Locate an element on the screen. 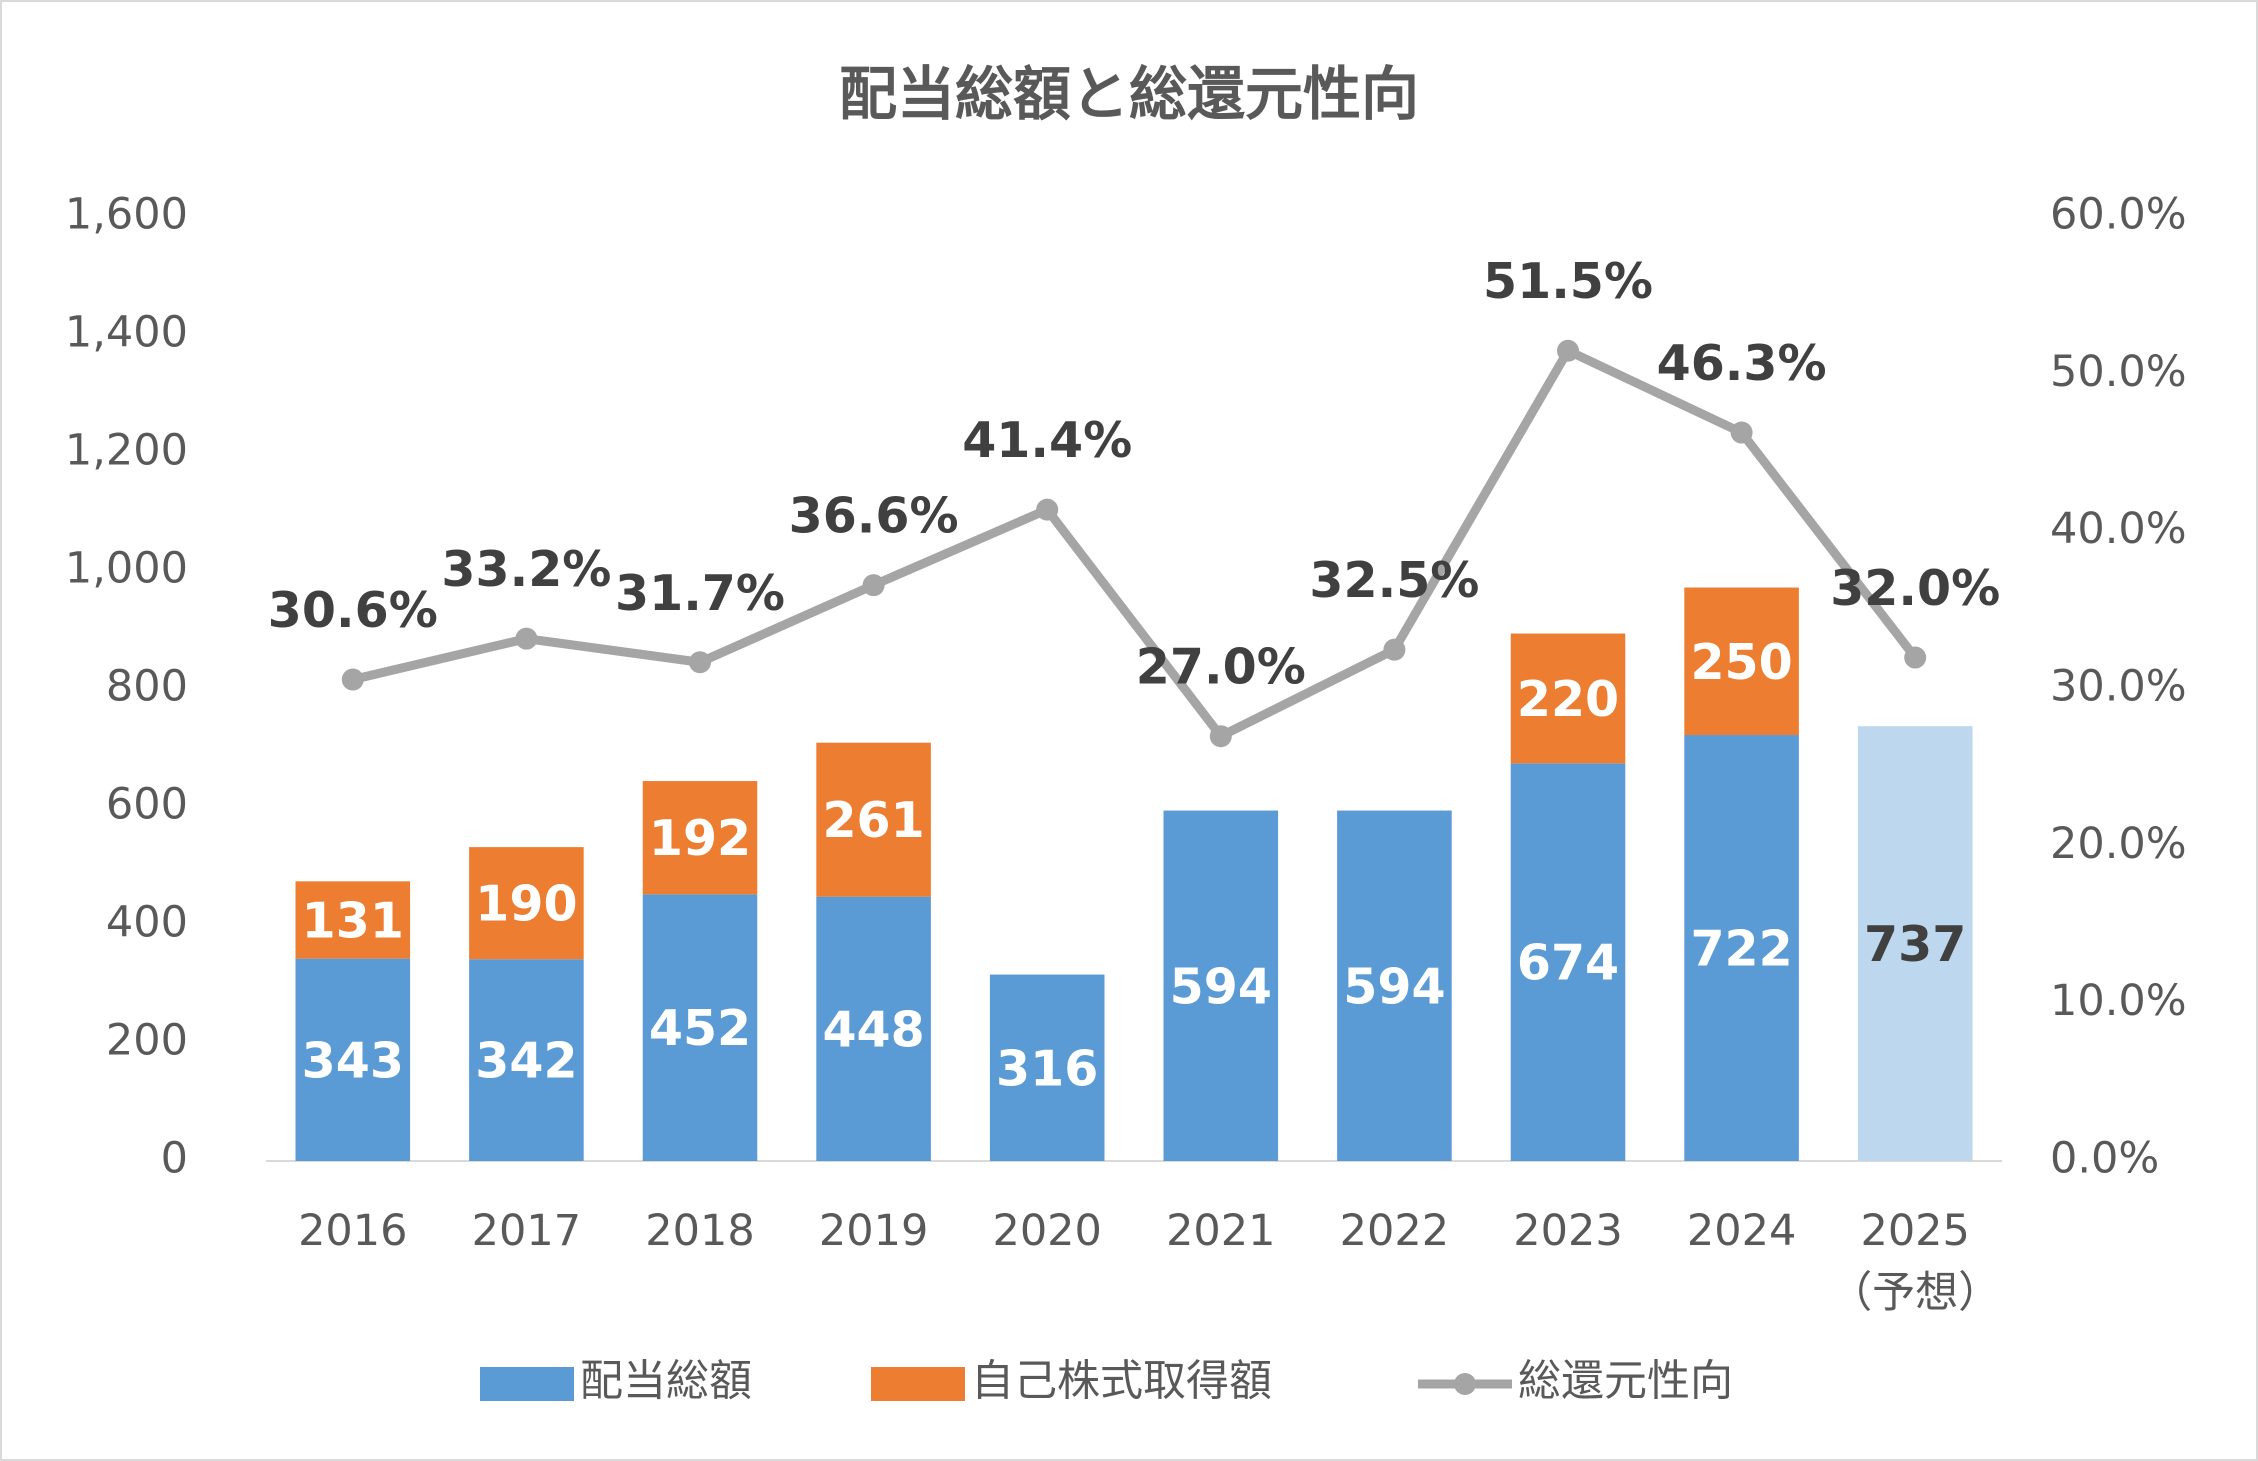 This screenshot has height=1461, width=2258. data-label: 33.2% is located at coordinates (526, 569).